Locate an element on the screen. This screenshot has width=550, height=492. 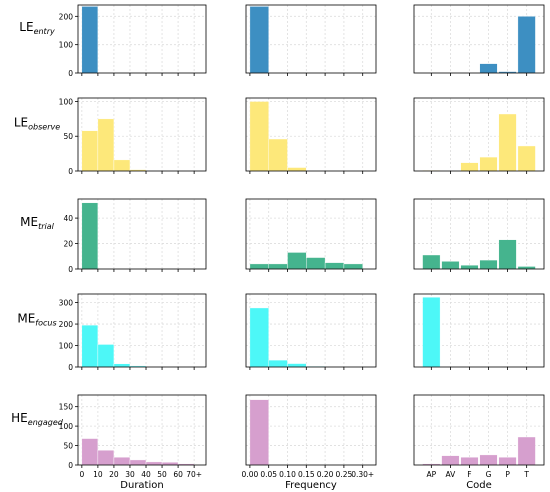
panel-engaged-code: AP AV F G P T is located at coordinates (479, 436).